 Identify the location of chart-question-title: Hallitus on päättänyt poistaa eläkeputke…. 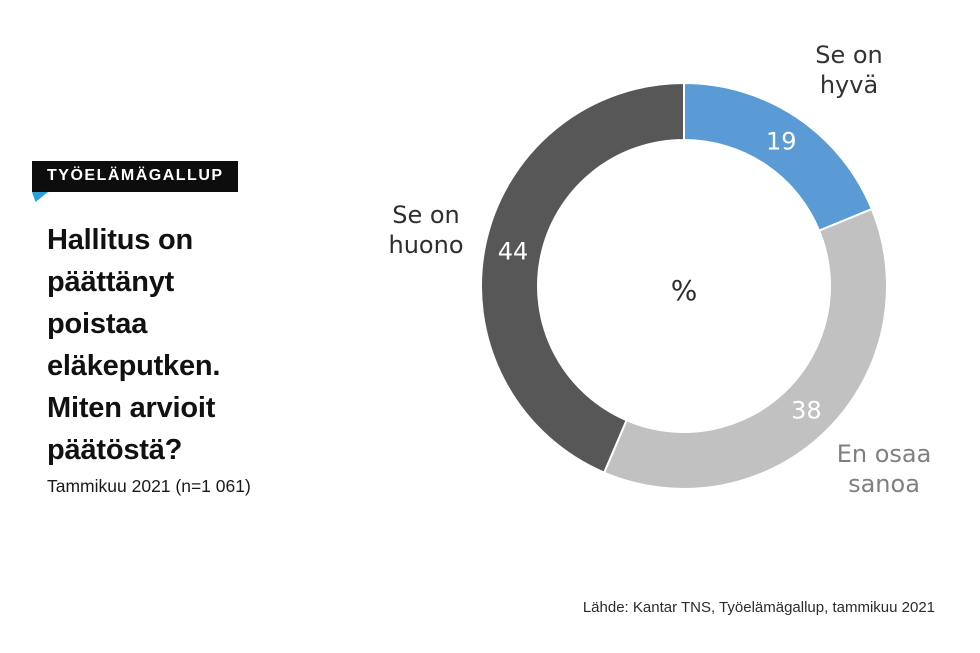
(134, 345).